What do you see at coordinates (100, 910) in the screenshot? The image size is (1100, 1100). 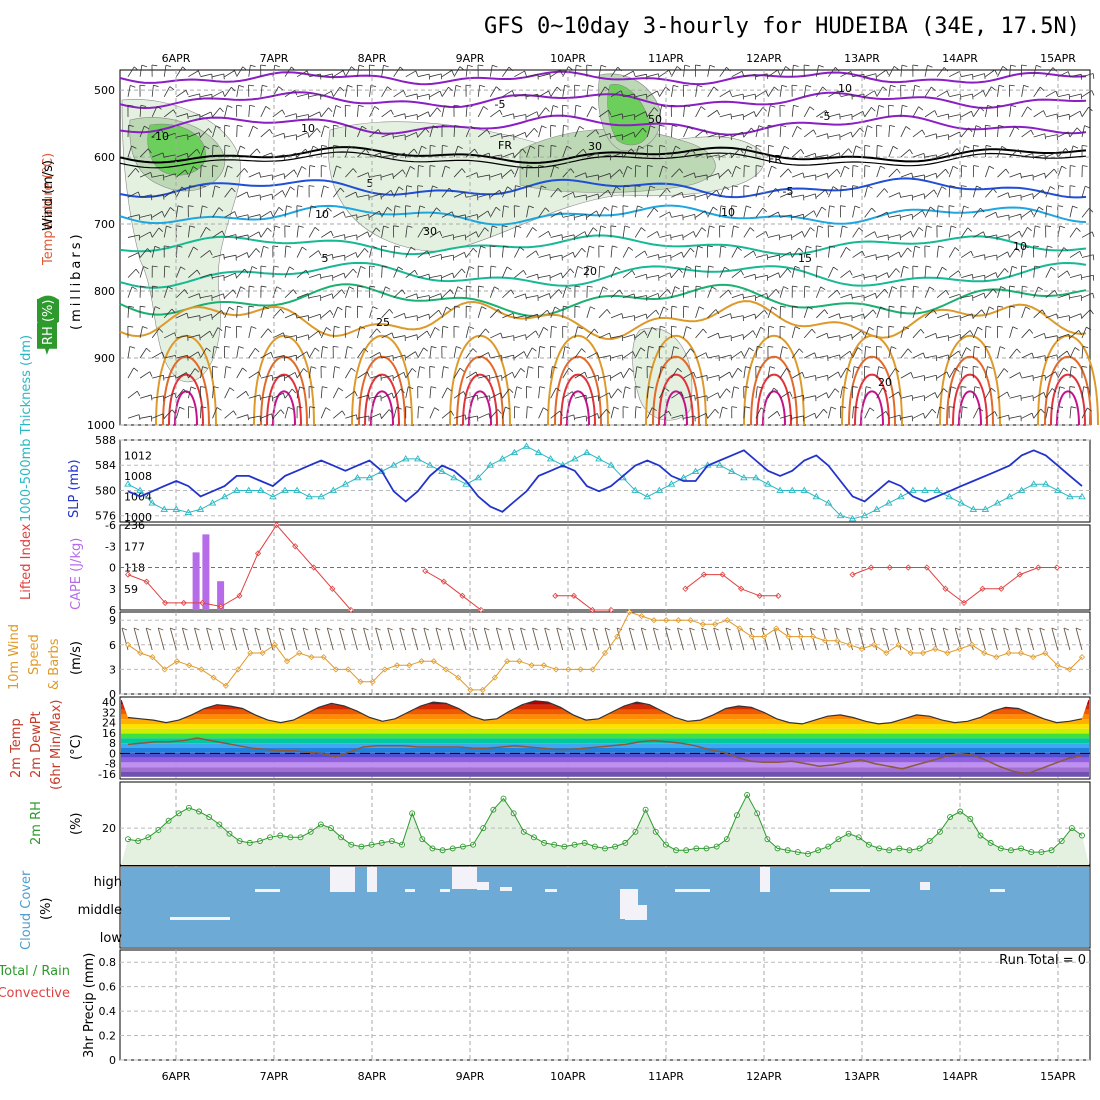 I see `cloud-level-label: middle` at bounding box center [100, 910].